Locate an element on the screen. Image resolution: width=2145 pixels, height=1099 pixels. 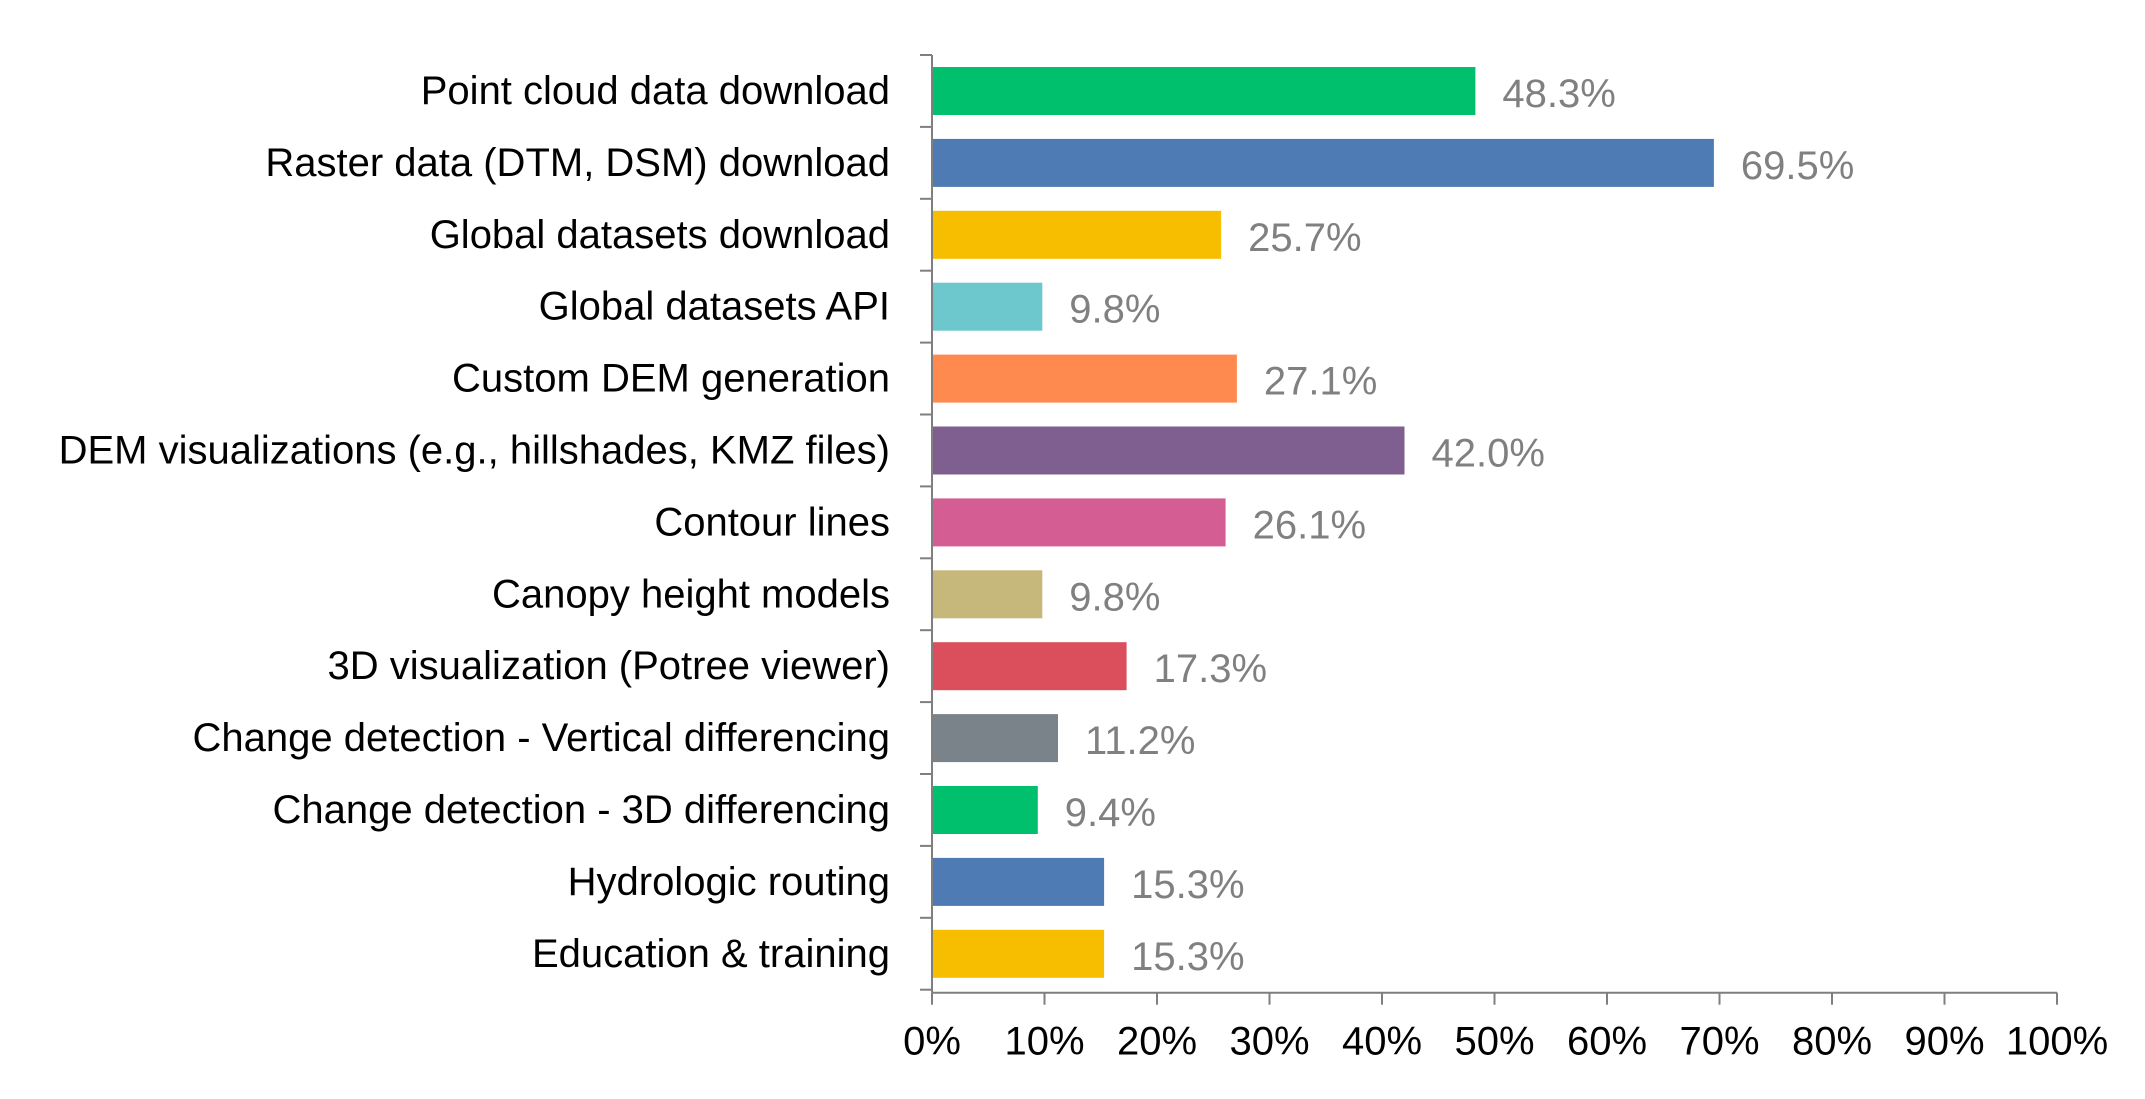
category-label: Change detection - Vertical differencing is located at coordinates (541, 738).